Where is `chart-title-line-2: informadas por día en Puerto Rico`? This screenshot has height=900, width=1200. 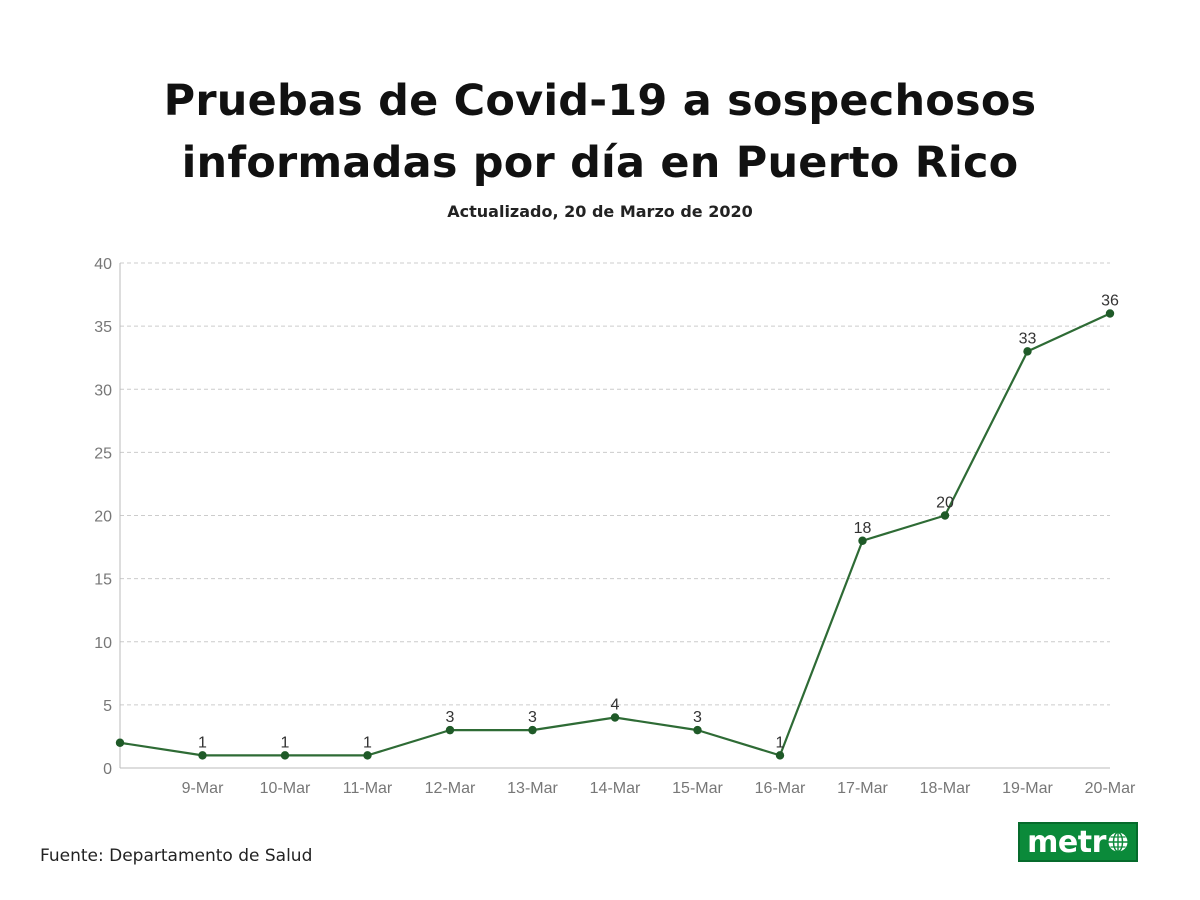
chart-title-line-2: informadas por día en Puerto Rico is located at coordinates (600, 163).